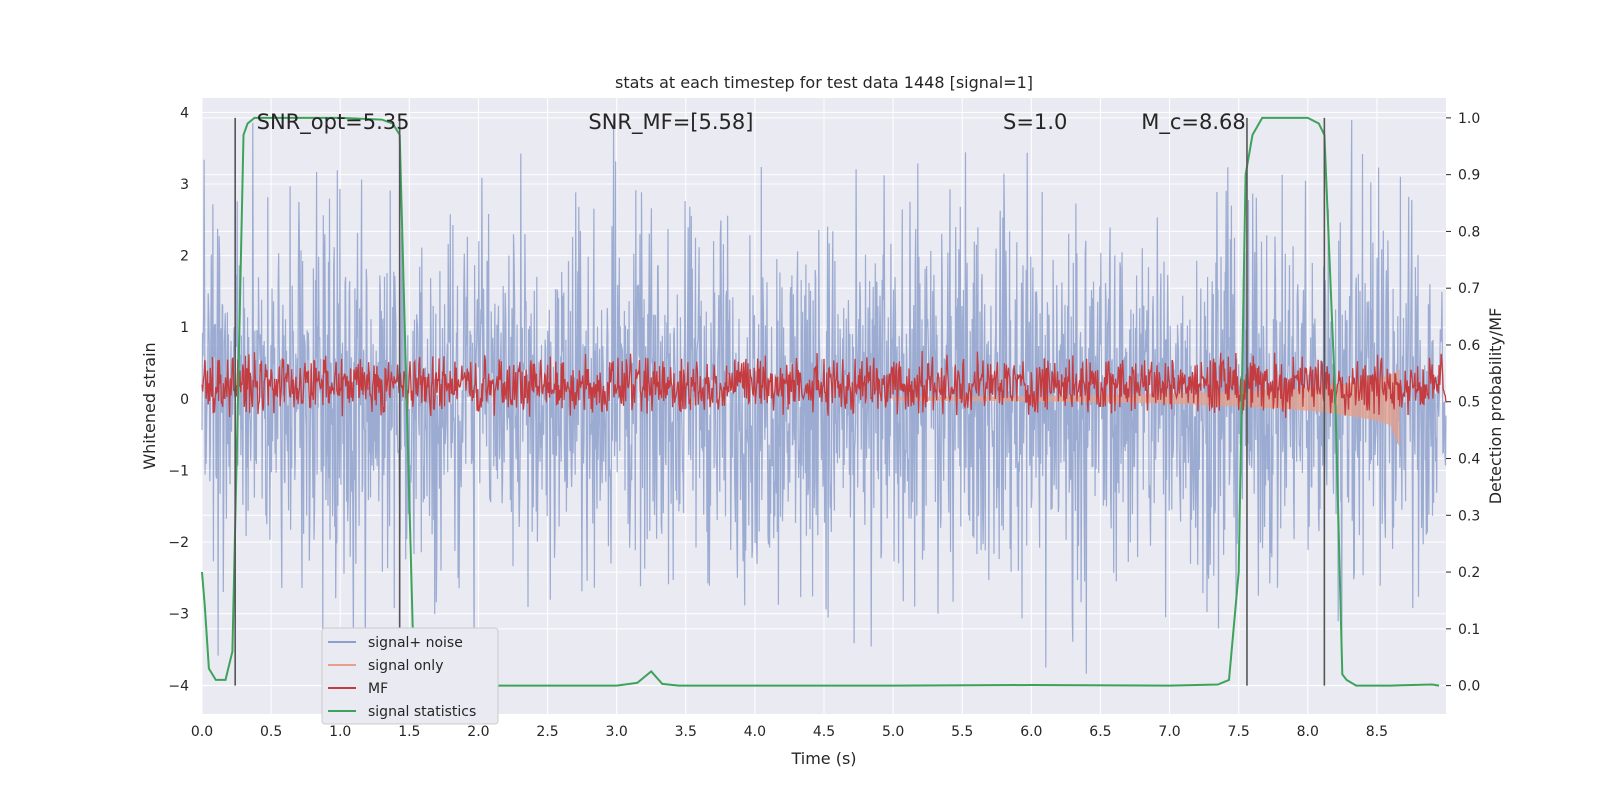 This screenshot has height=800, width=1600. I want to click on y-axis-label-right: Detection probability/MF, so click(1495, 406).